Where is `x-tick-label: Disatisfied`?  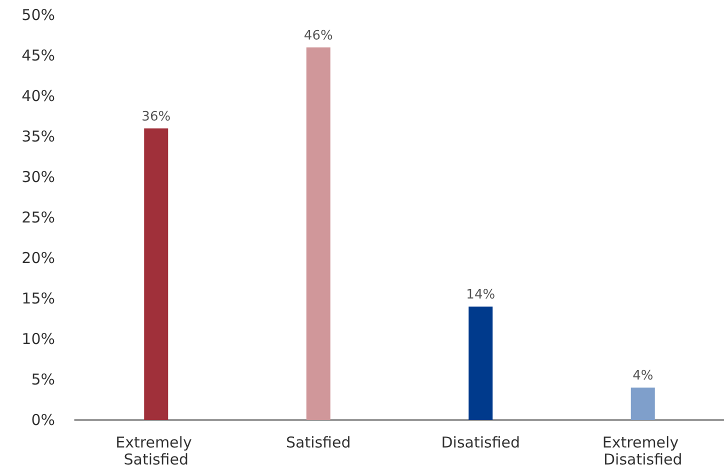
x-tick-label: Disatisfied is located at coordinates (480, 443).